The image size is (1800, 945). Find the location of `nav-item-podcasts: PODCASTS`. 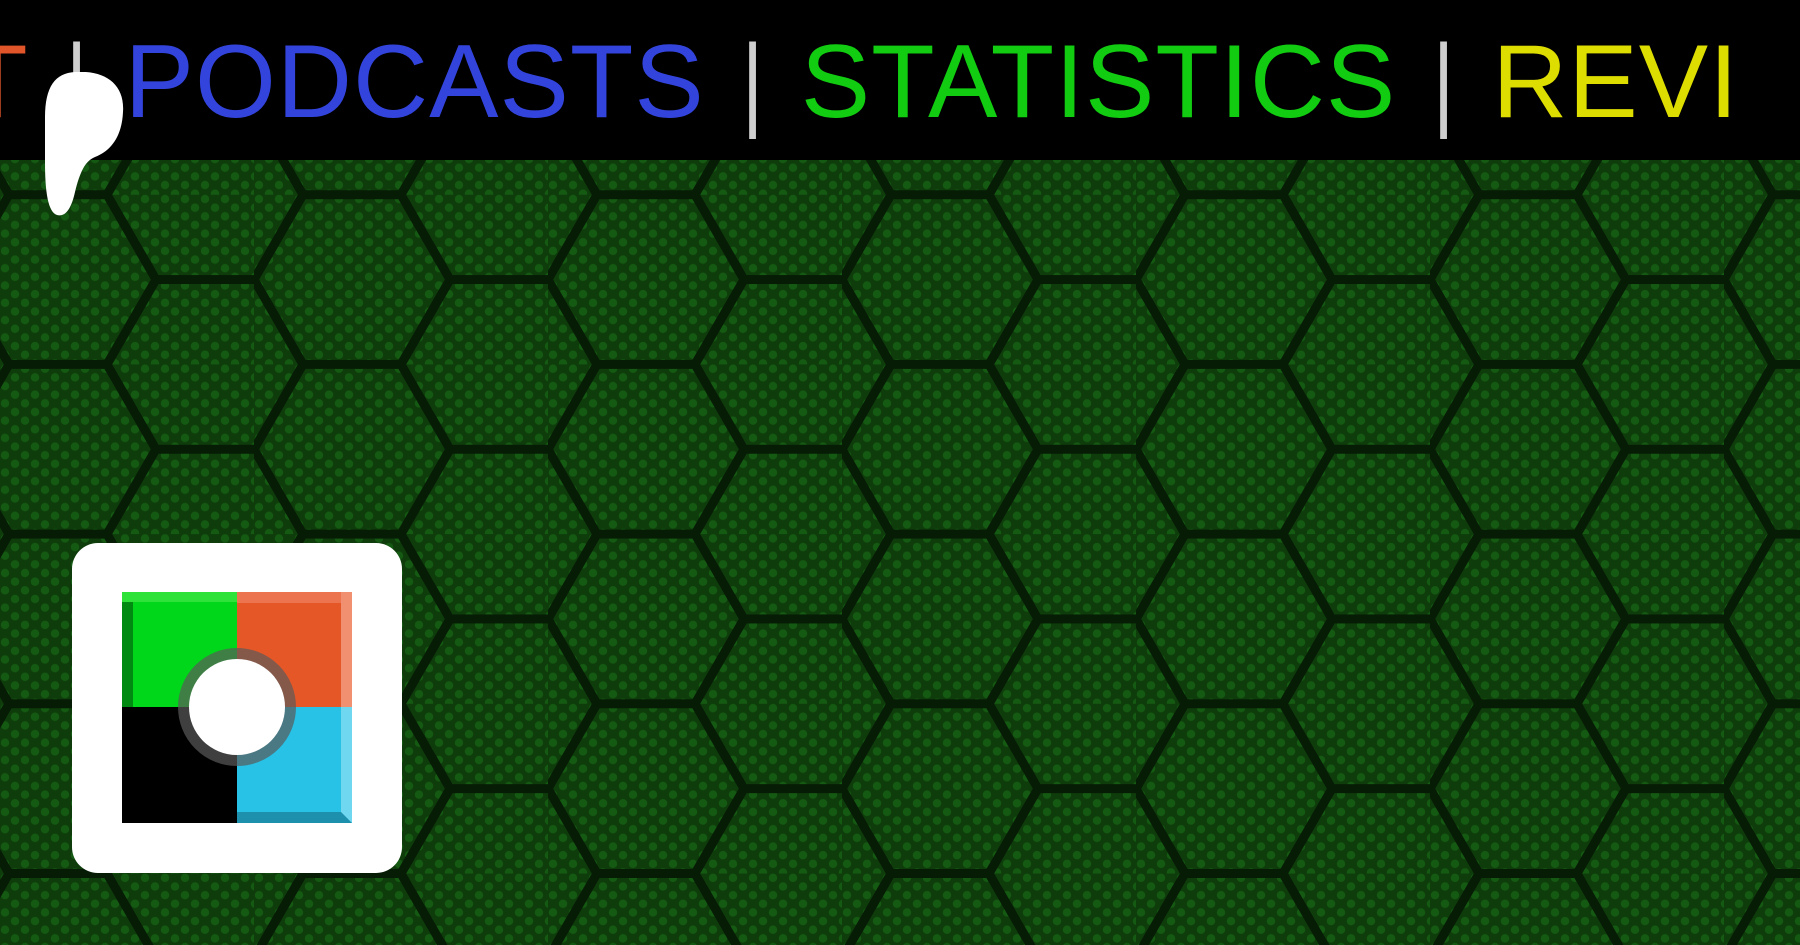

nav-item-podcasts: PODCASTS is located at coordinates (414, 82).